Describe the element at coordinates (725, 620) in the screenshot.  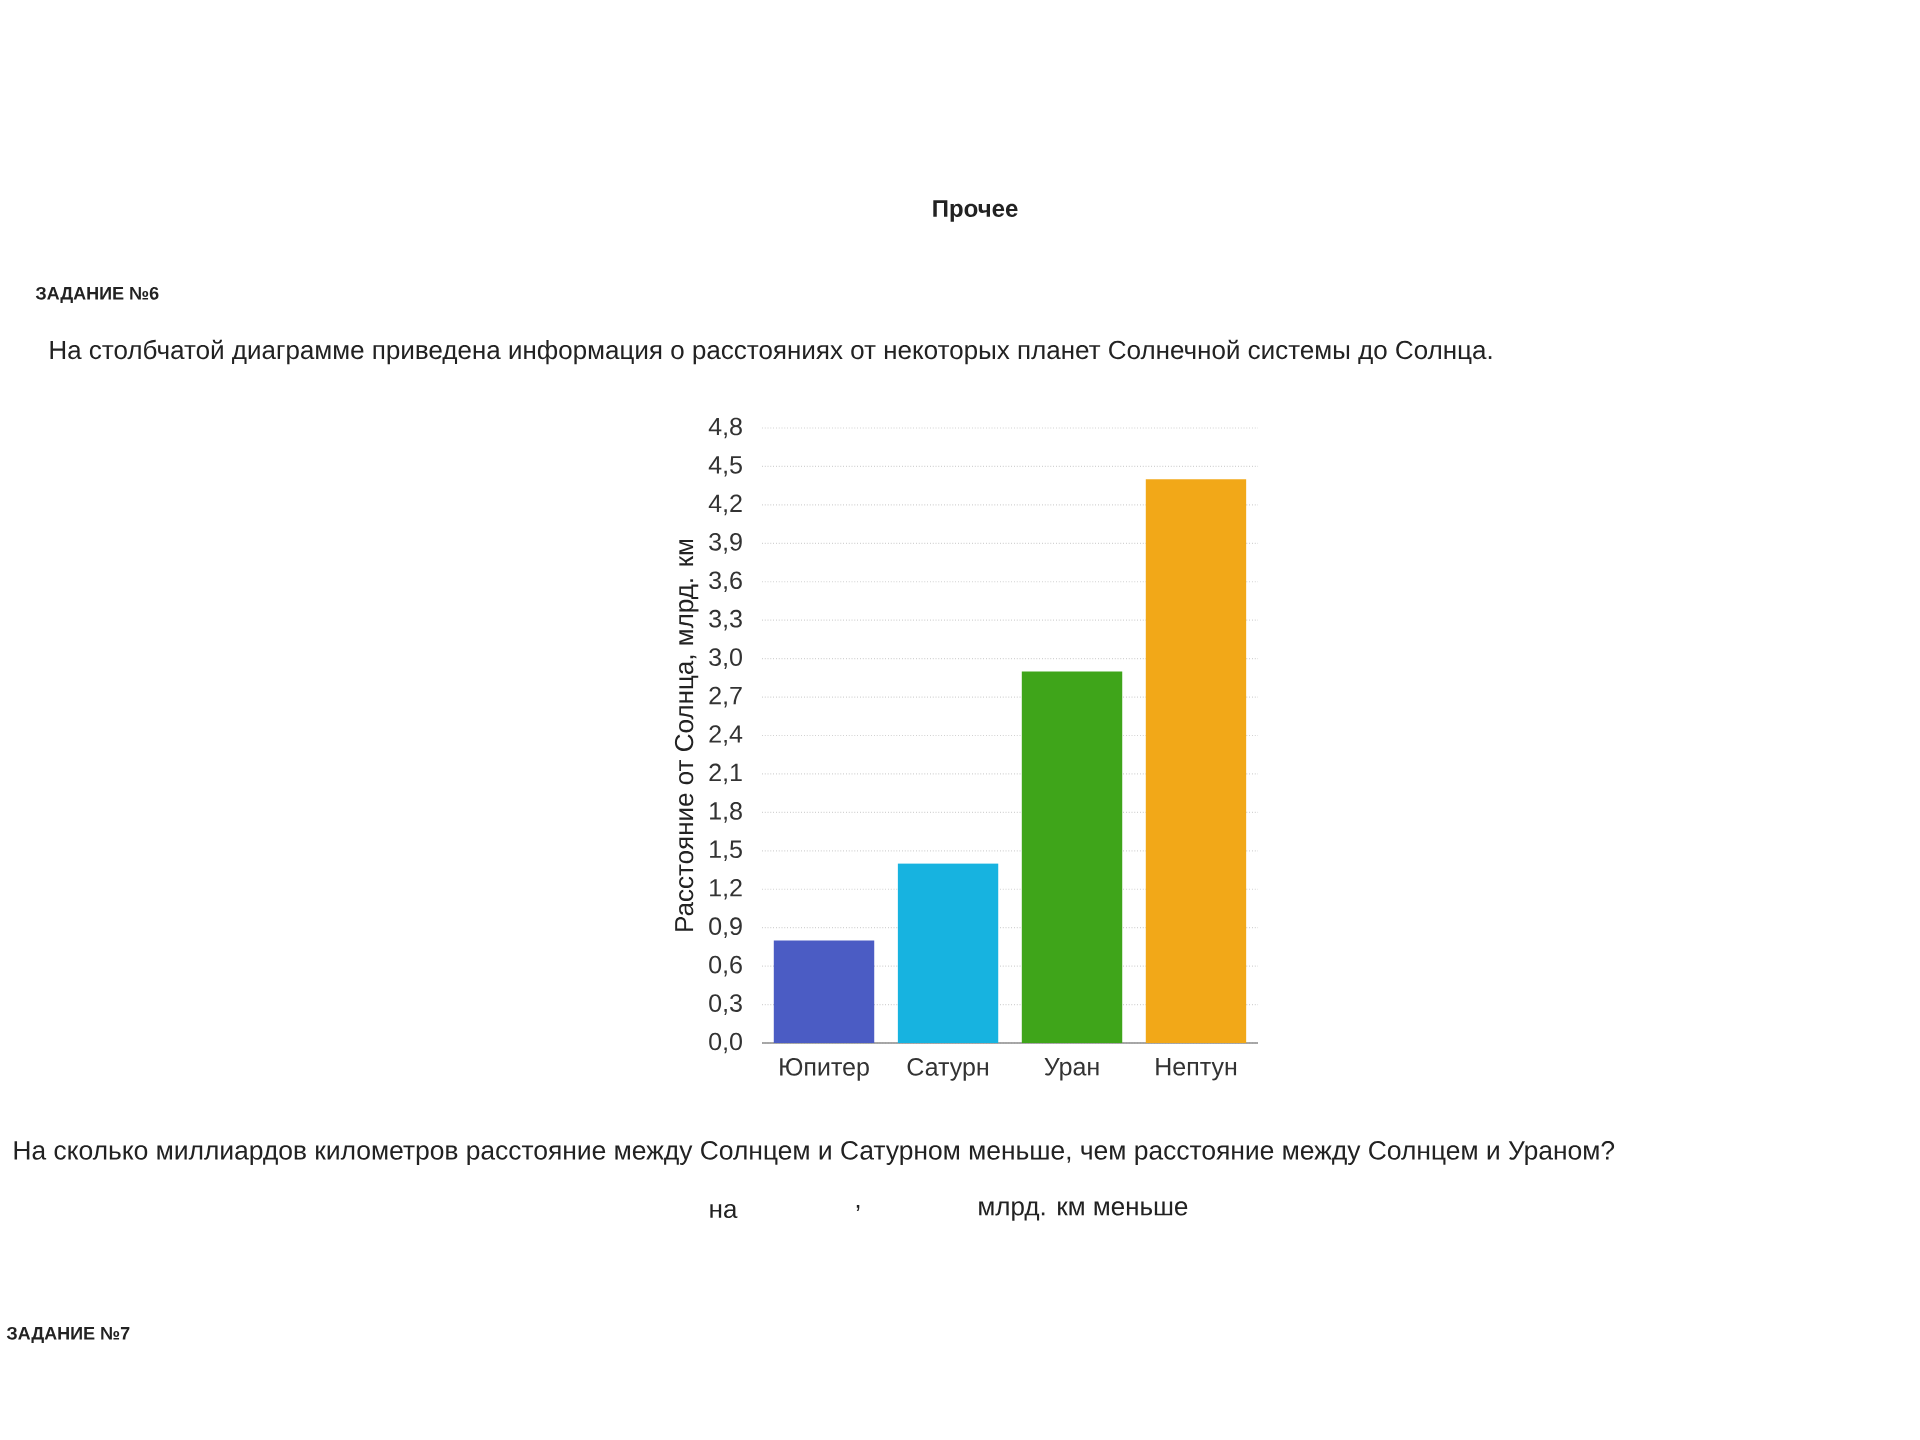
I see `y-tick-label: 3,3` at that location.